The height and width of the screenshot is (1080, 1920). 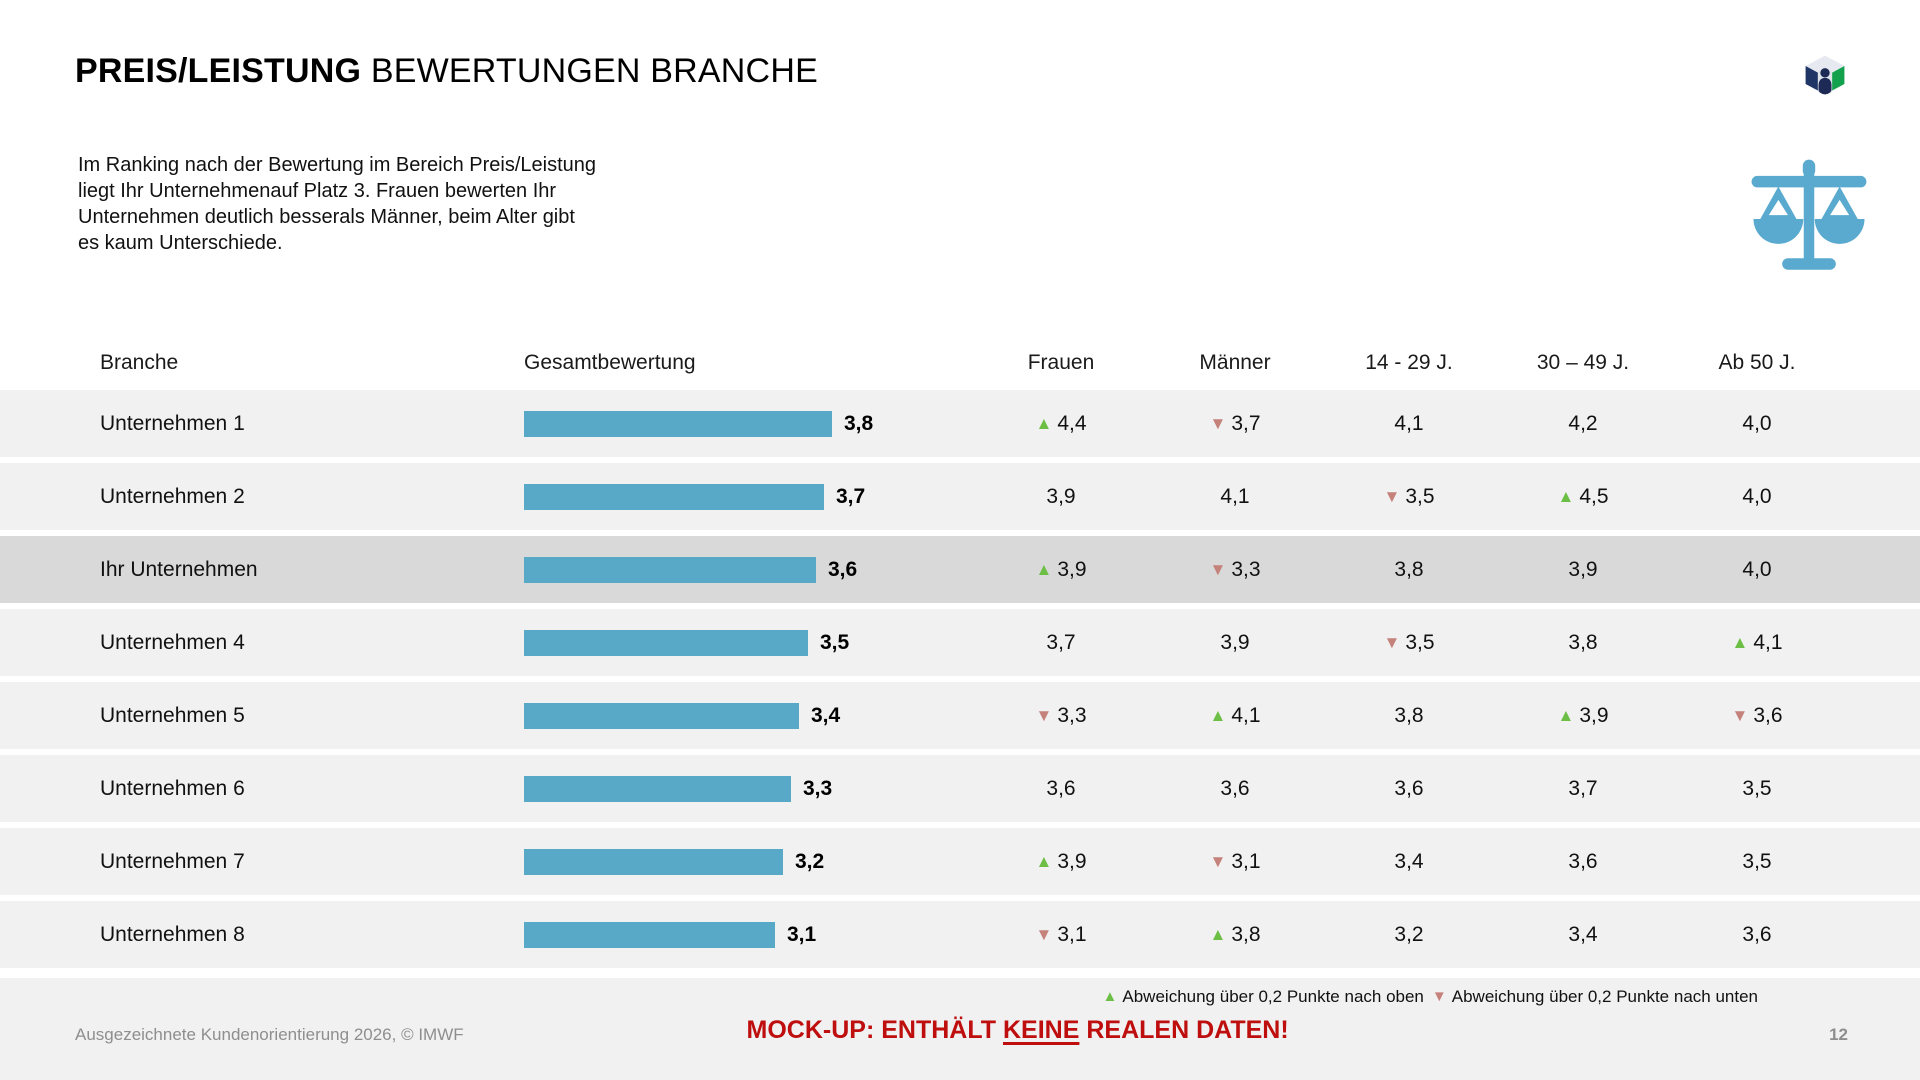 What do you see at coordinates (1757, 362) in the screenshot?
I see `column-header-ab-50: Ab 50 J.` at bounding box center [1757, 362].